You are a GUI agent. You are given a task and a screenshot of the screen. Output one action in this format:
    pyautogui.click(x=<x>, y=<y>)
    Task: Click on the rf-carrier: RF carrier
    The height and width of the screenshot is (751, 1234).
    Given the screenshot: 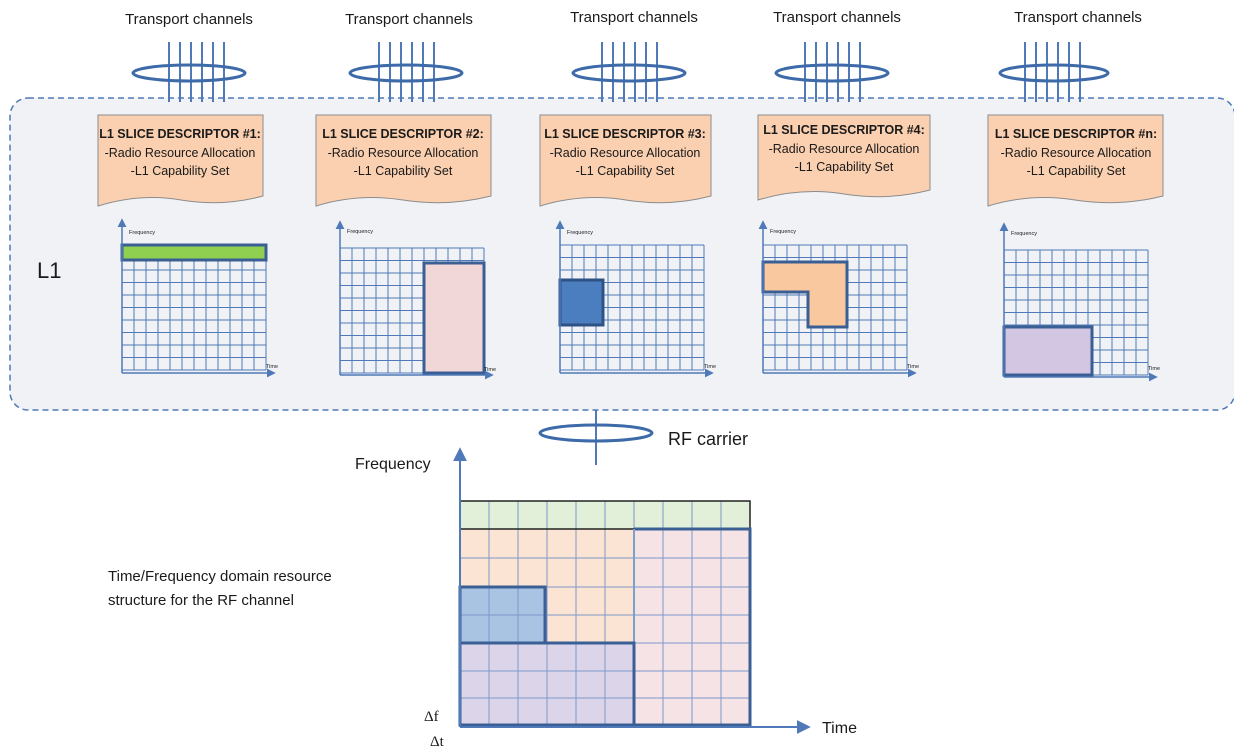 What is the action you would take?
    pyautogui.click(x=643, y=437)
    